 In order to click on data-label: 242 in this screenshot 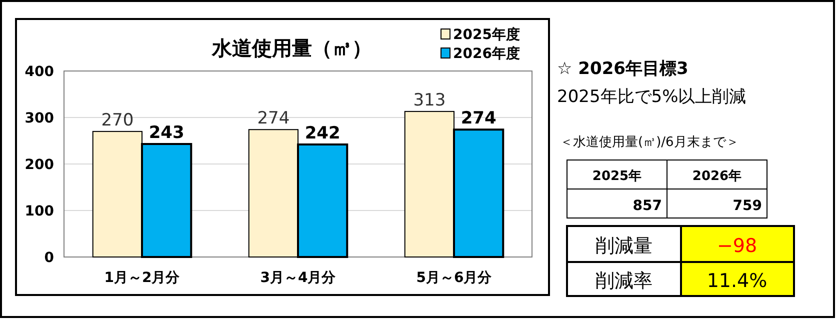, I will do `click(322, 133)`.